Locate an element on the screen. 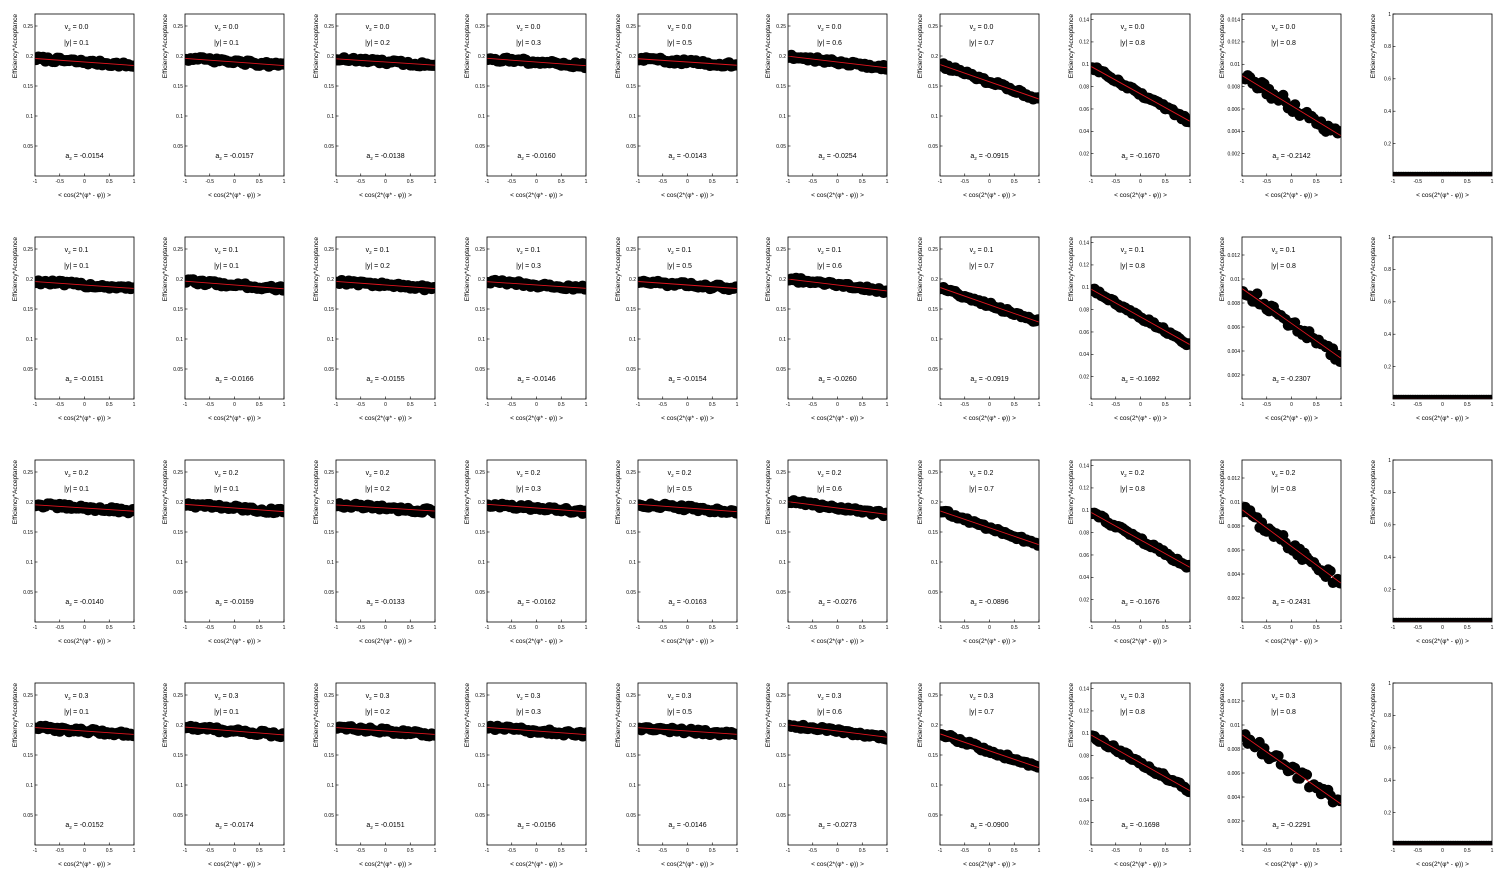 The image size is (1510, 892). v2-annotation: v2 = 0.1 is located at coordinates (227, 251).